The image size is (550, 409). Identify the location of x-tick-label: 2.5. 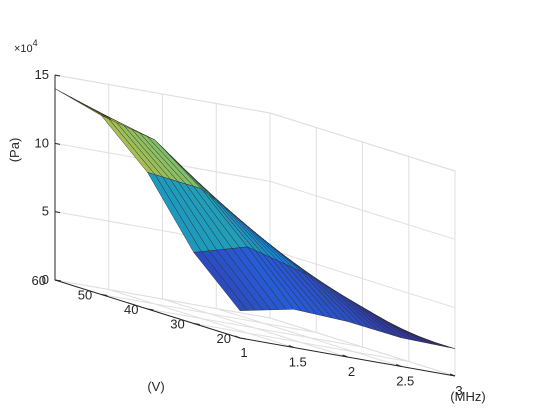
(405, 381).